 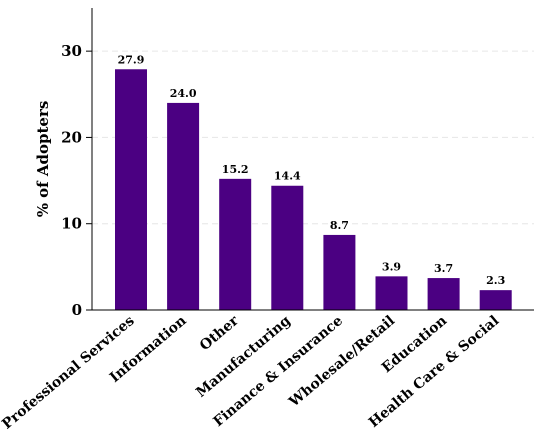 What do you see at coordinates (183, 93) in the screenshot?
I see `data-label: 24.0` at bounding box center [183, 93].